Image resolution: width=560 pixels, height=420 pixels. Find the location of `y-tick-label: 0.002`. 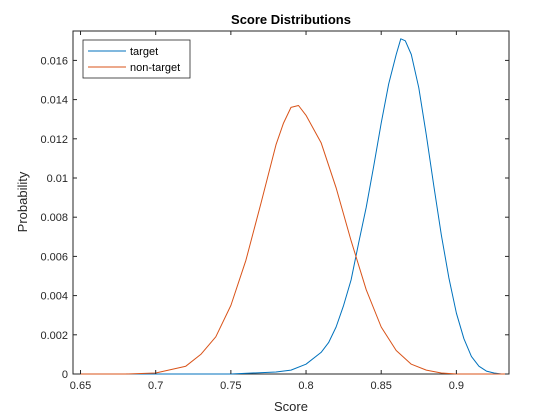

y-tick-label: 0.002 is located at coordinates (54, 336).